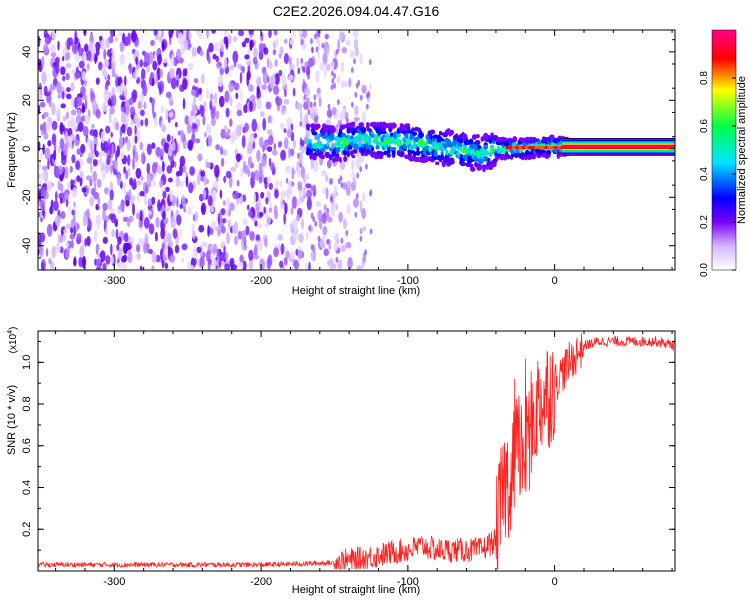 The height and width of the screenshot is (605, 750). What do you see at coordinates (704, 222) in the screenshot?
I see `colorbar-tick-label: 0.2` at bounding box center [704, 222].